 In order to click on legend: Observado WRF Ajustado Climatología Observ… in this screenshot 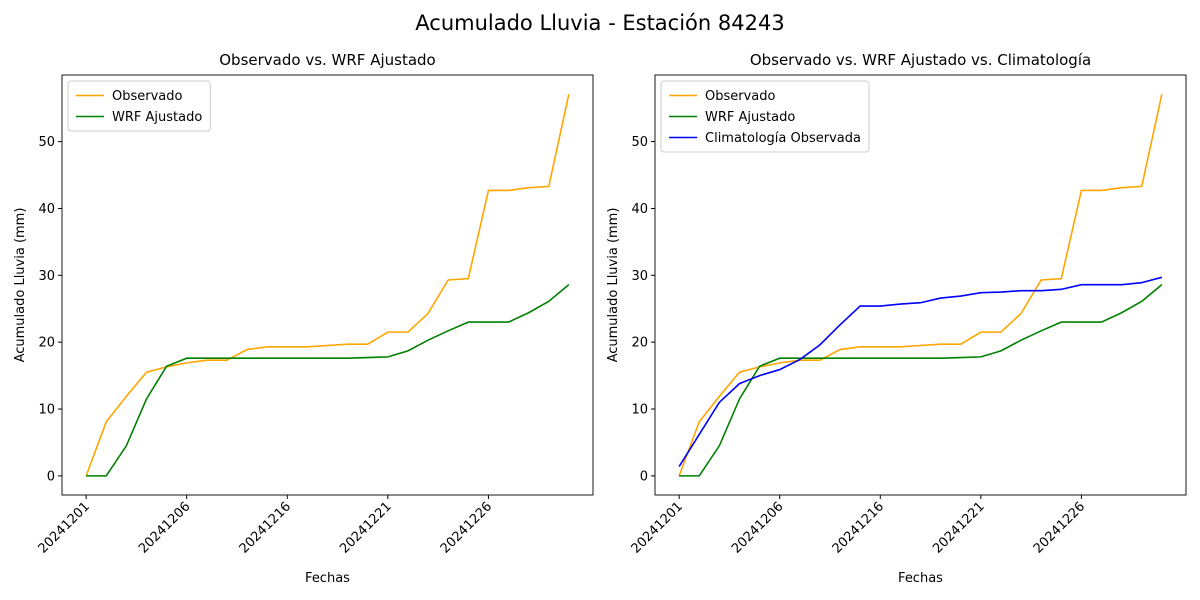, I will do `click(765, 116)`.